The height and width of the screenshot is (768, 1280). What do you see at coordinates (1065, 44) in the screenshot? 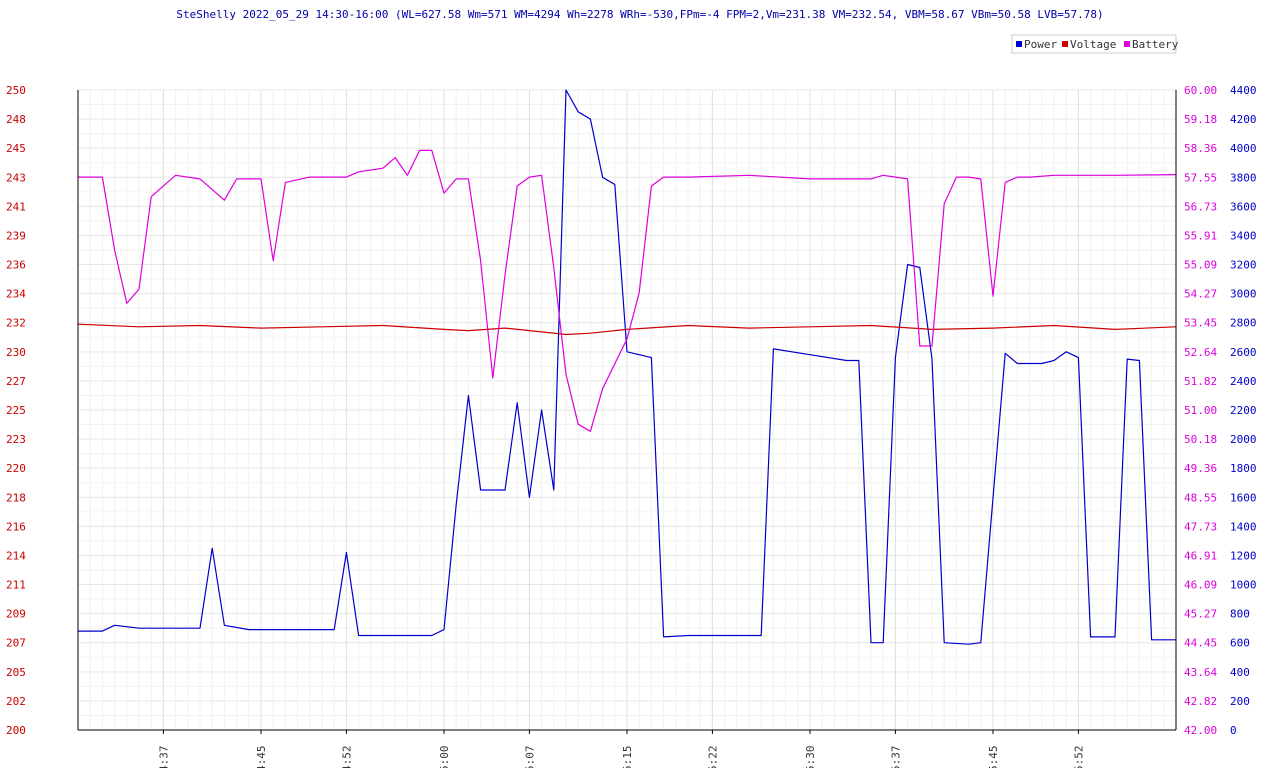
I see `legend-swatch-voltage` at bounding box center [1065, 44].